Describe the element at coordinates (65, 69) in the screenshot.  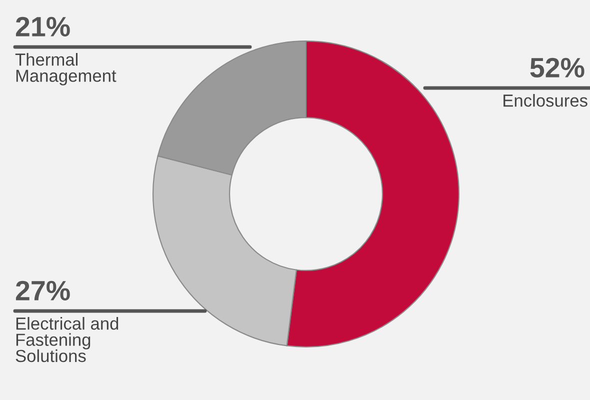
I see `slice-label: Thermal Management` at that location.